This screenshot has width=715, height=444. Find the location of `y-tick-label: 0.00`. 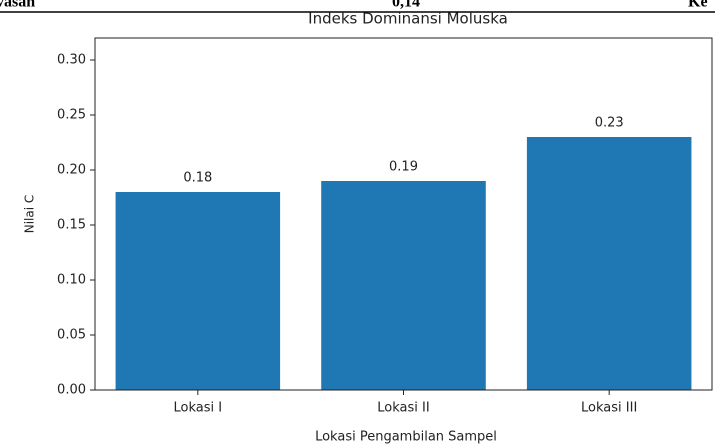

y-tick-label: 0.00 is located at coordinates (71, 390).